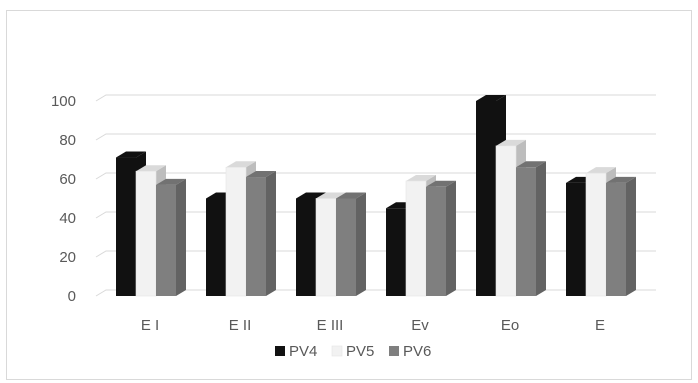 This screenshot has width=698, height=383. Describe the element at coordinates (72, 296) in the screenshot. I see `y-tick-label: 0` at that location.